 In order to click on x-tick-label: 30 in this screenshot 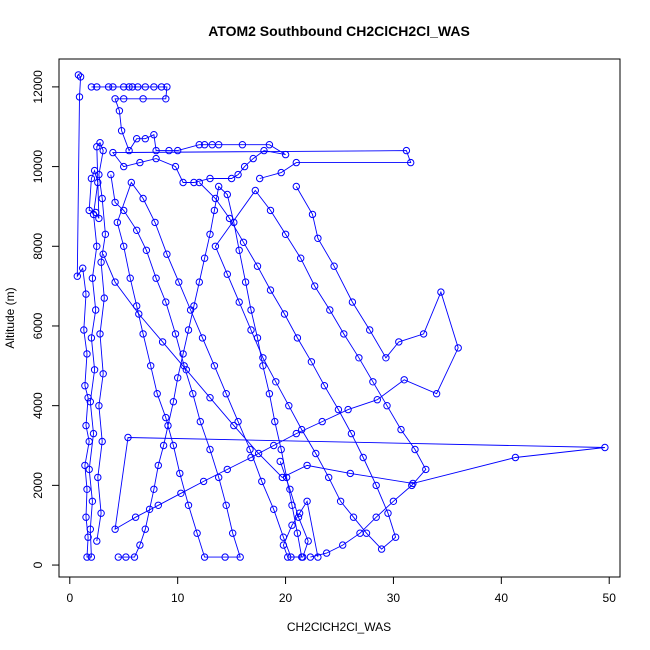, I will do `click(394, 598)`.